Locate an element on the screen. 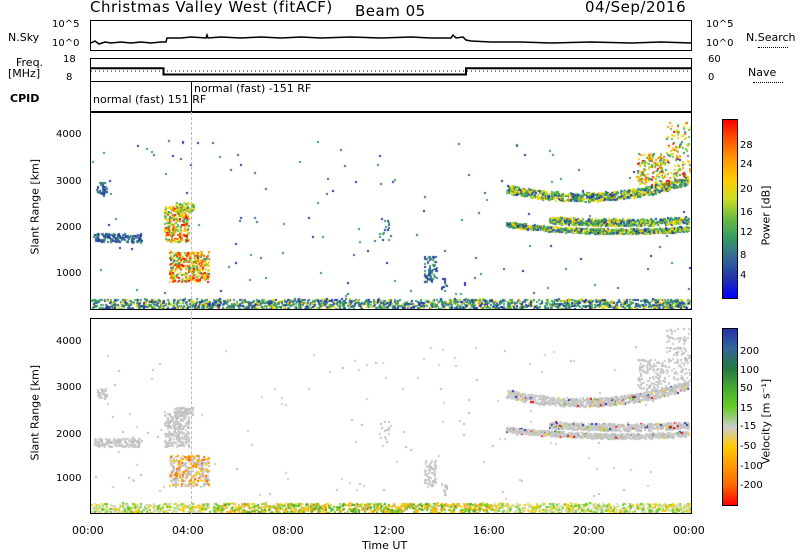 This screenshot has width=800, height=554. vel-cbar-tick-neg15: -15 is located at coordinates (748, 426).